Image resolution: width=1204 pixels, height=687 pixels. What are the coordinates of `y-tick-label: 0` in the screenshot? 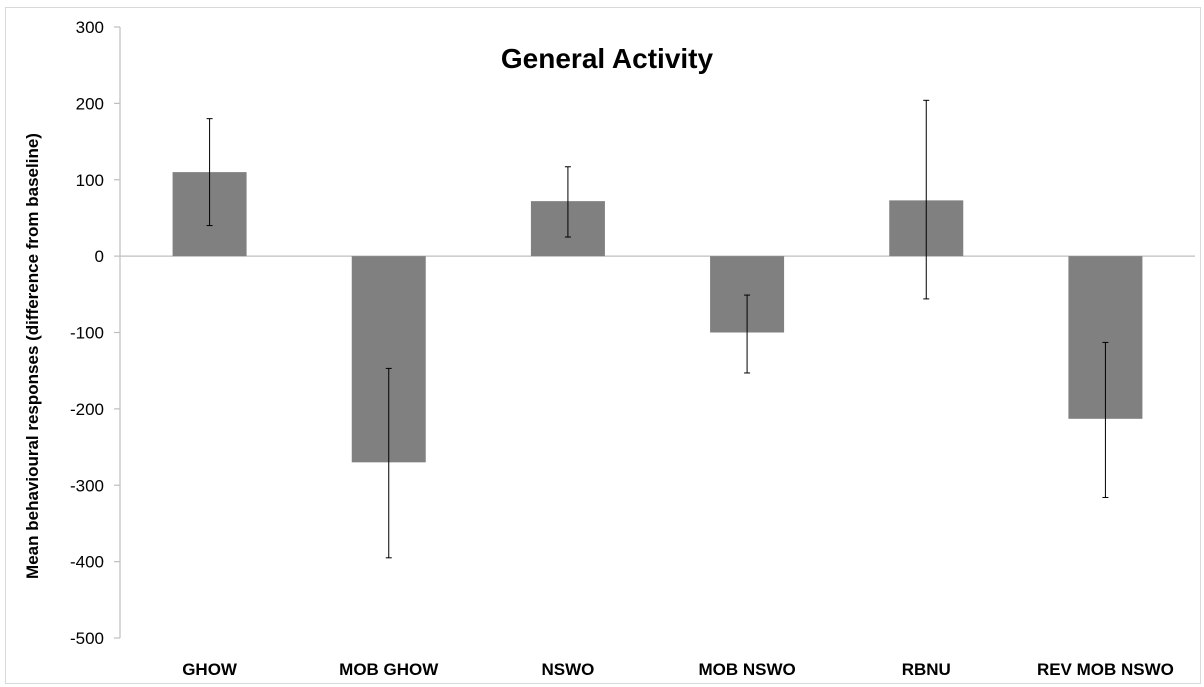 It's located at (99, 256).